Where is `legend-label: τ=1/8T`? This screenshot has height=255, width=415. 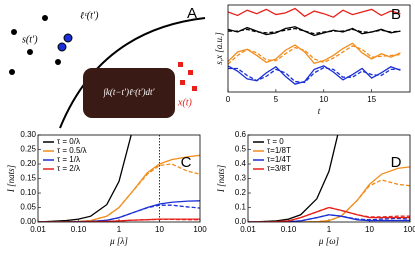
legend-label: τ=1/8T is located at coordinates (279, 150).